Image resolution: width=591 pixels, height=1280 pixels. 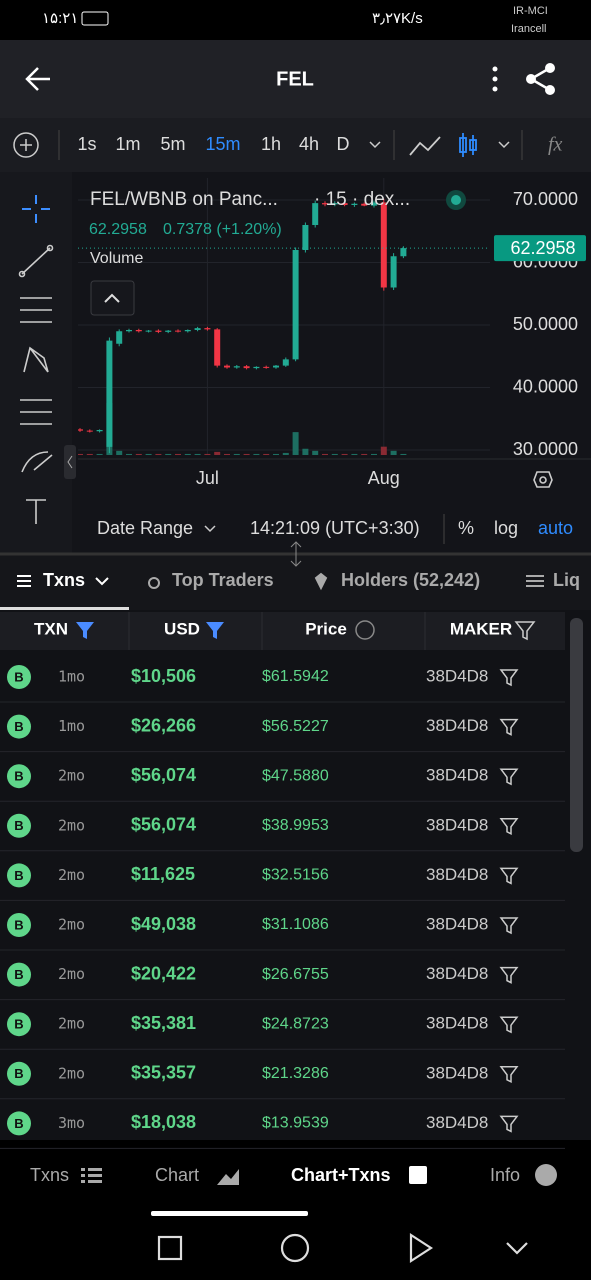 What do you see at coordinates (566, 580) in the screenshot?
I see `tab: Liq` at bounding box center [566, 580].